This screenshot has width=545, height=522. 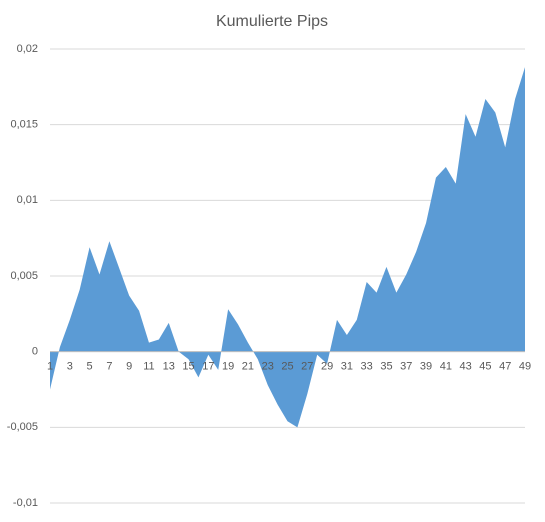 I want to click on x-tick-label: 9, so click(x=129, y=367).